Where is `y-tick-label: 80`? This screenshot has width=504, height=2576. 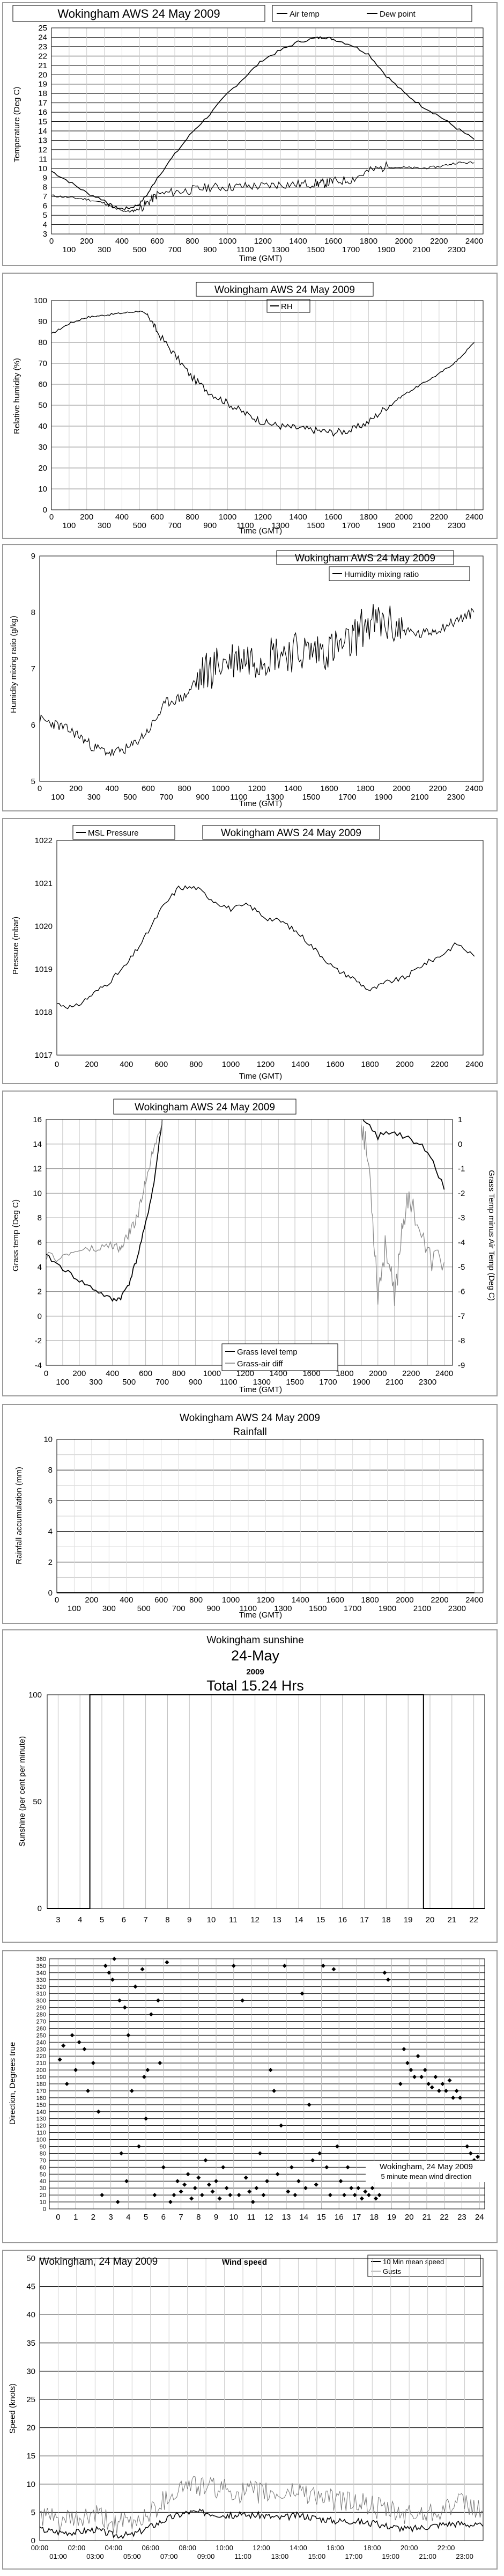
y-tick-label: 80 is located at coordinates (42, 342).